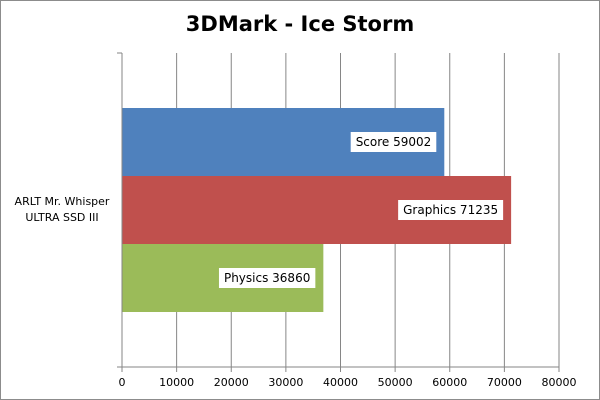 The width and height of the screenshot is (600, 400). What do you see at coordinates (61, 217) in the screenshot?
I see `category-label-line: ULTRA SSD III` at bounding box center [61, 217].